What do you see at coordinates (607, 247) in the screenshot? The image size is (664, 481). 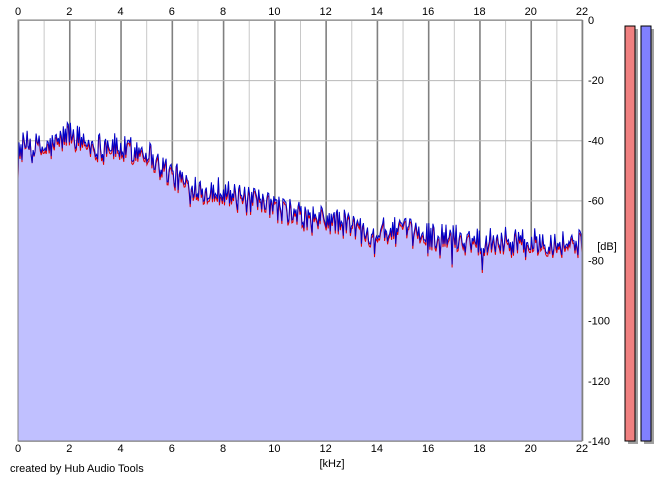 I see `y-axis-label: [dB]` at bounding box center [607, 247].